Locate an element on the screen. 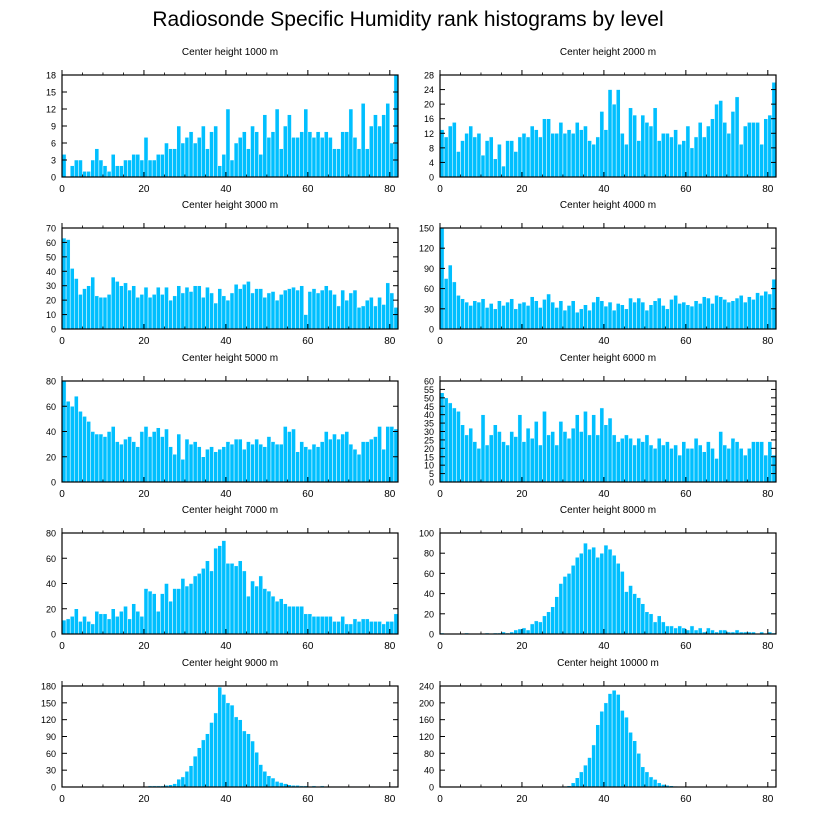 Image resolution: width=816 pixels, height=824 pixels. y-tick-label: 30 is located at coordinates (429, 432).